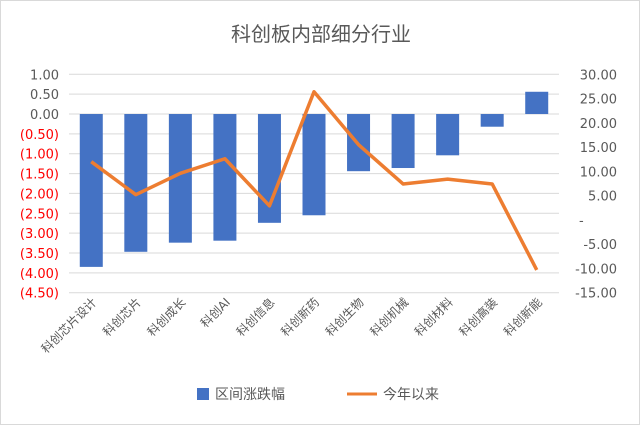 The height and width of the screenshot is (430, 640). I want to click on left-axis-tick-label: (4.00), so click(39, 274).